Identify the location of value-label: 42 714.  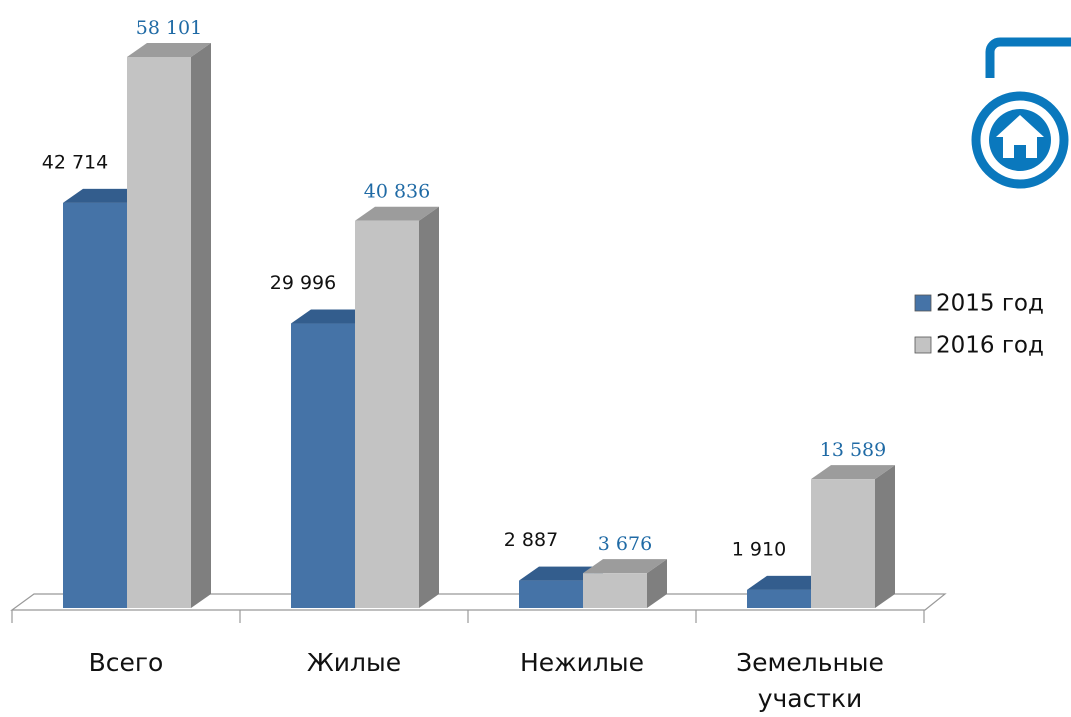
(75, 162).